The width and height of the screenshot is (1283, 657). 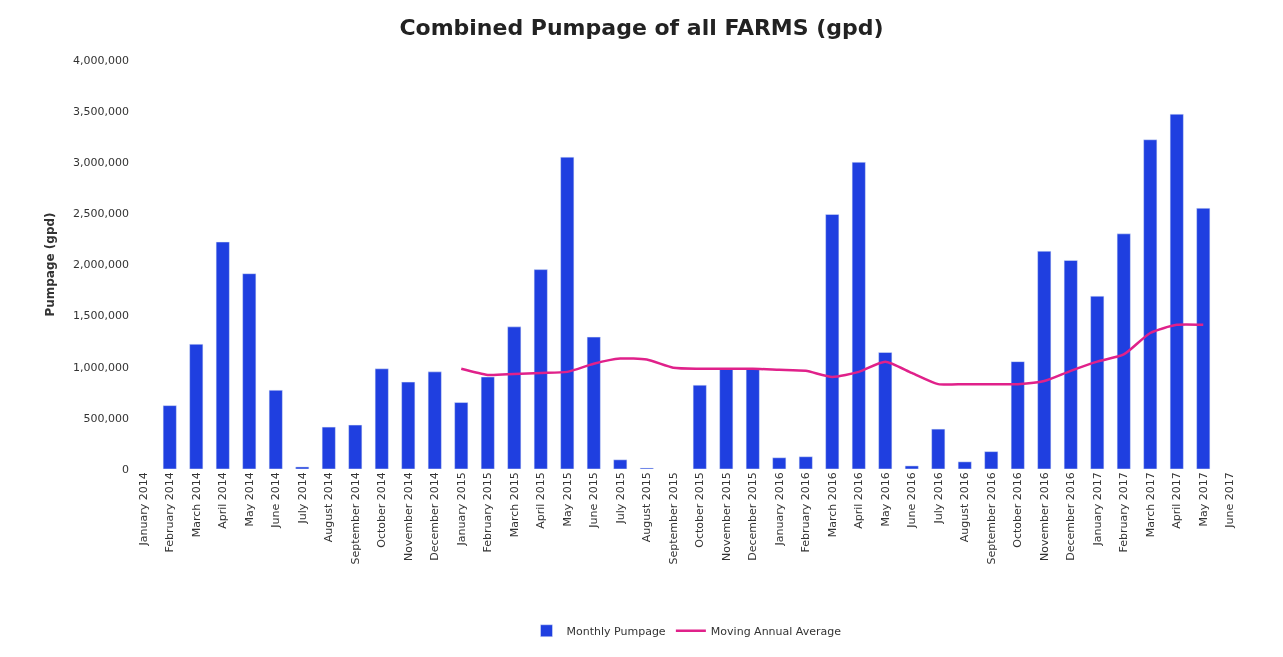 I want to click on x-tick-label: April 2016, so click(x=859, y=500).